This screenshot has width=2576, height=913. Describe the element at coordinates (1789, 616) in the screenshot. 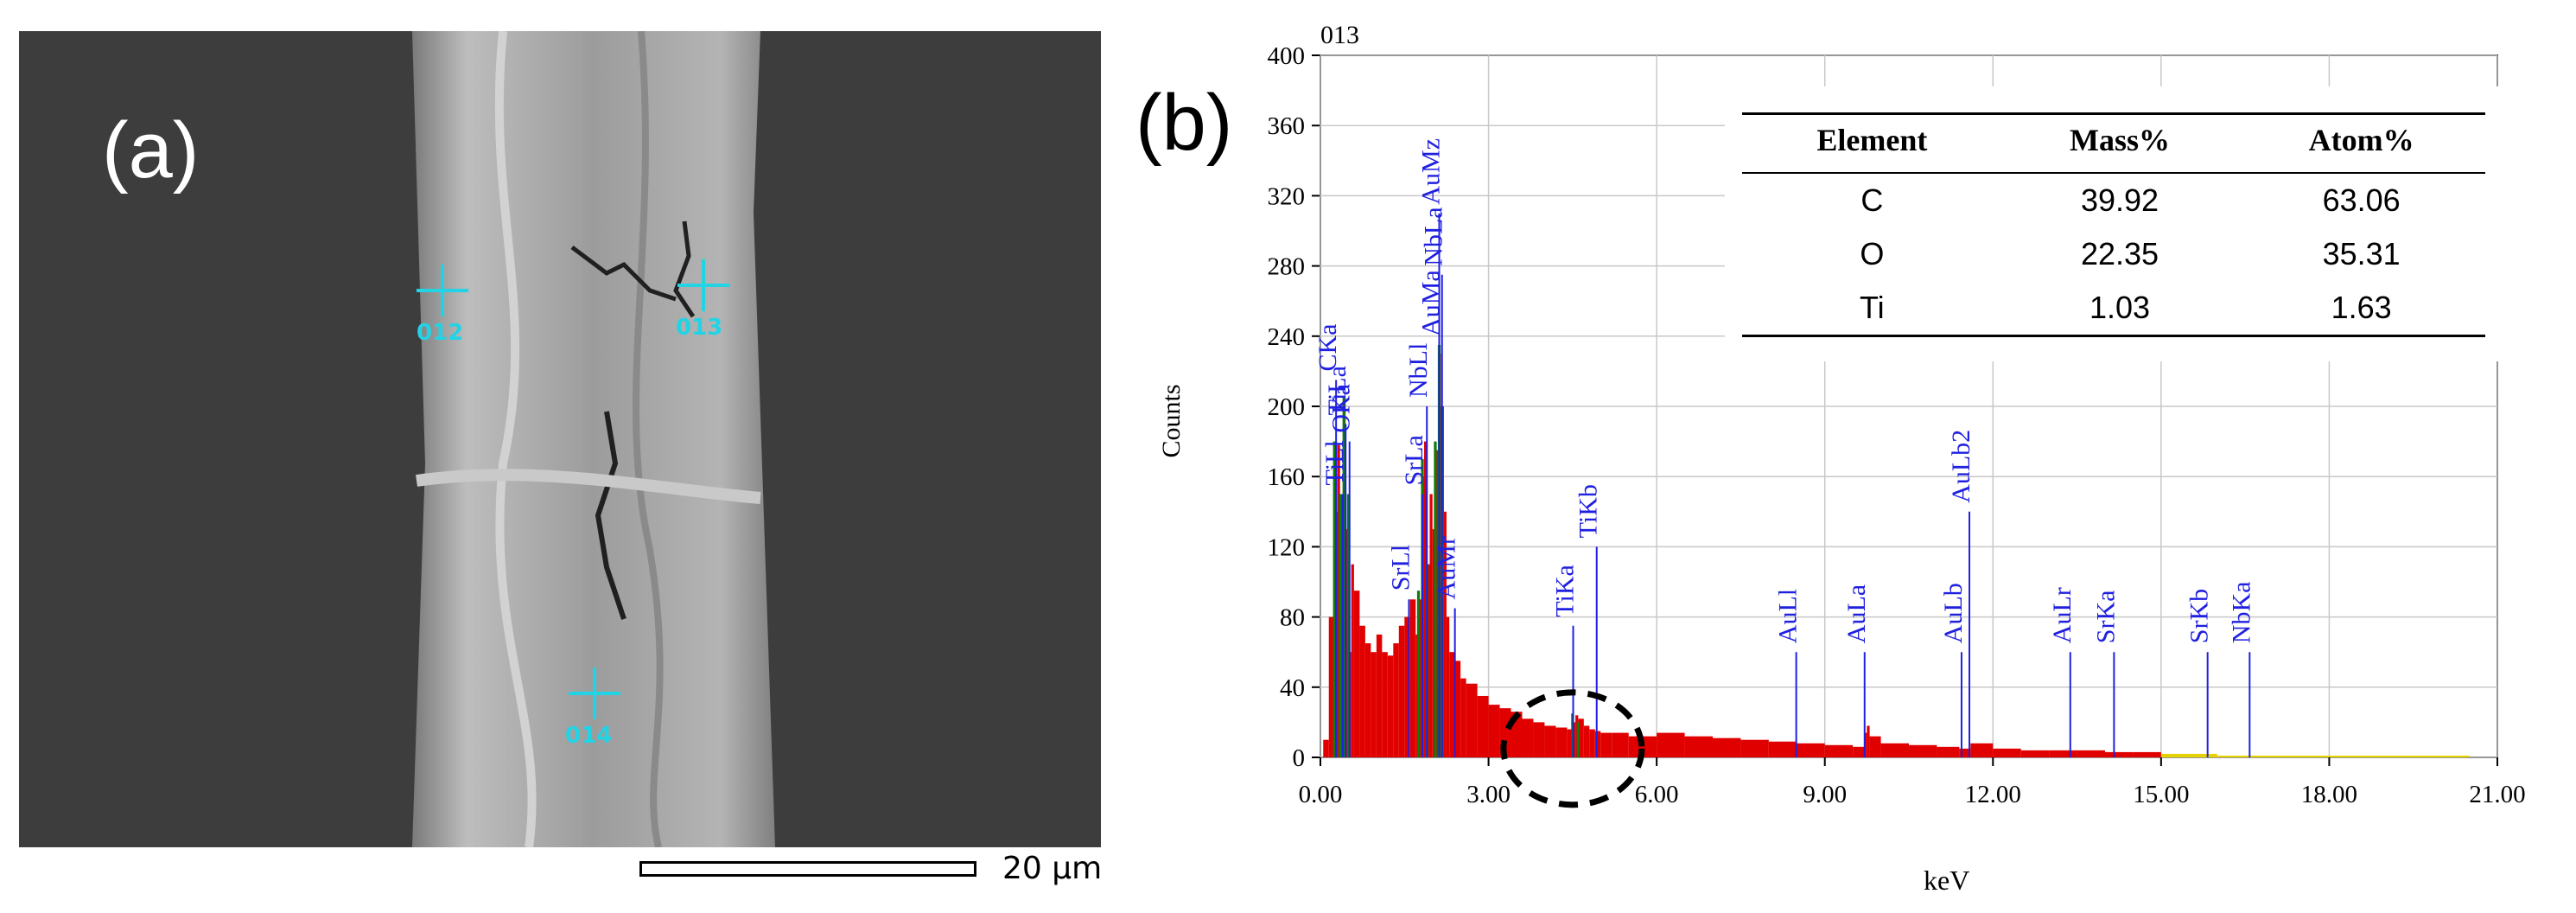

I see `peak-label: AuLl` at that location.